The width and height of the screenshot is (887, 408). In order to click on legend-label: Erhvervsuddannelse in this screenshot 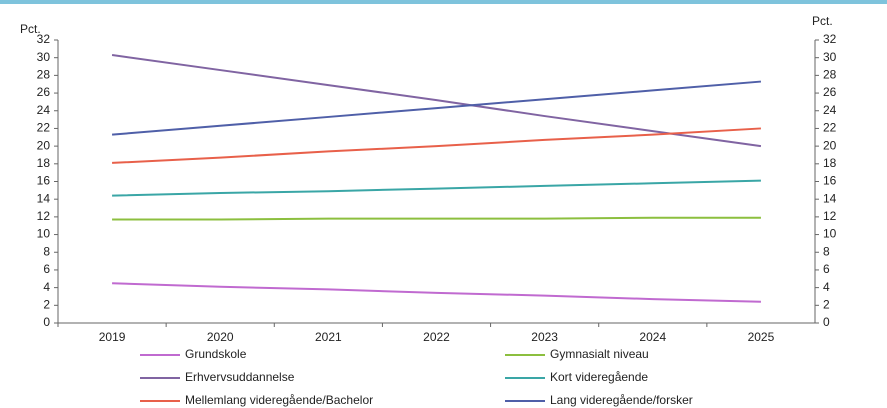, I will do `click(240, 377)`.